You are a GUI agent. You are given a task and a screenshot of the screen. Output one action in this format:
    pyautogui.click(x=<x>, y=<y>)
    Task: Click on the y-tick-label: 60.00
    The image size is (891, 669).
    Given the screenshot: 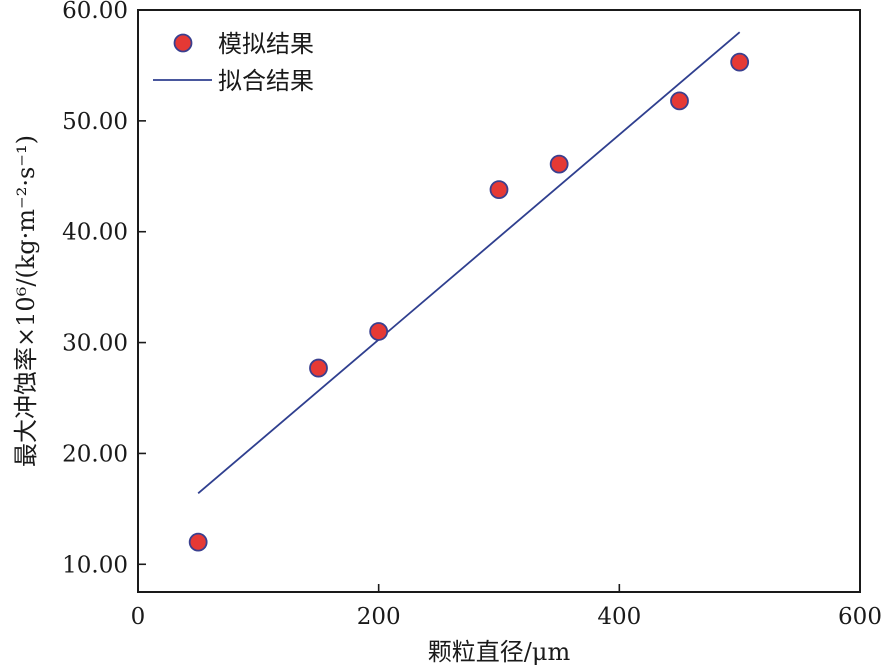 What is the action you would take?
    pyautogui.click(x=95, y=12)
    